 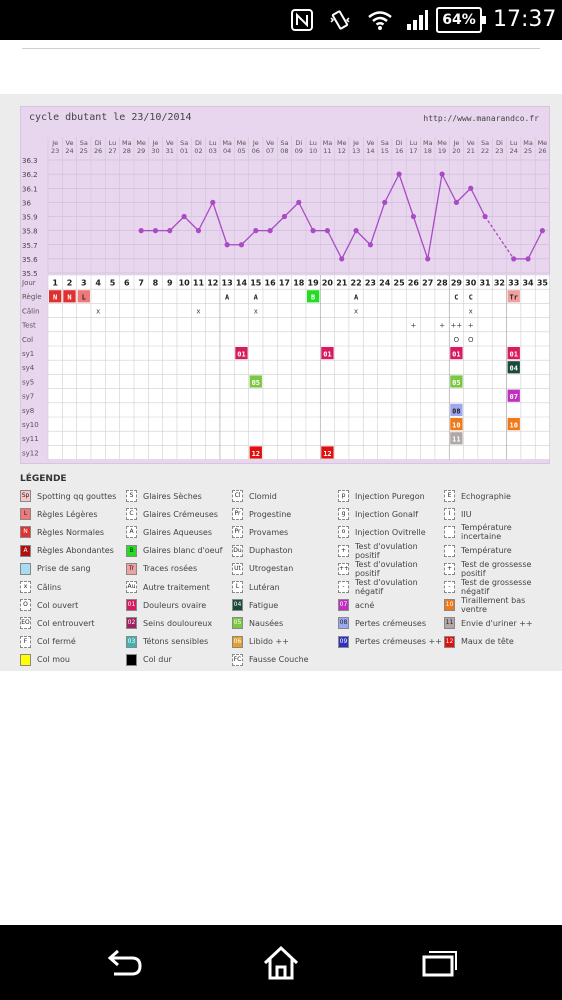 What do you see at coordinates (356, 311) in the screenshot?
I see `calin-mark: x` at bounding box center [356, 311].